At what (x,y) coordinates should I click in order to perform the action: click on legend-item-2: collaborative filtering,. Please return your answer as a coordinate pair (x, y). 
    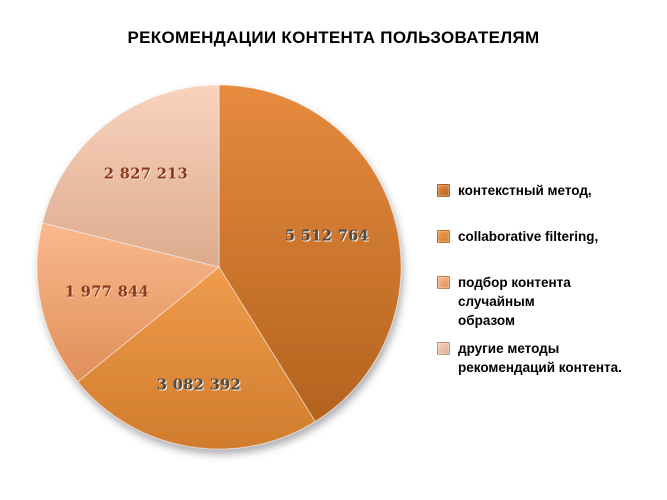
    Looking at the image, I should click on (543, 236).